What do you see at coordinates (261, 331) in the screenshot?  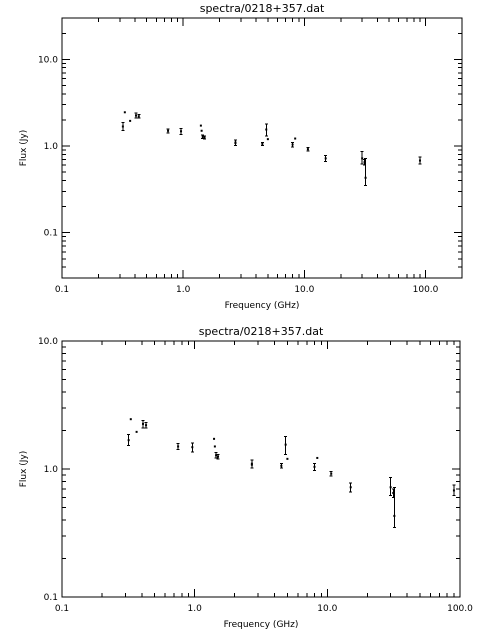 I see `chart-title: spectra/0218+357.dat` at bounding box center [261, 331].